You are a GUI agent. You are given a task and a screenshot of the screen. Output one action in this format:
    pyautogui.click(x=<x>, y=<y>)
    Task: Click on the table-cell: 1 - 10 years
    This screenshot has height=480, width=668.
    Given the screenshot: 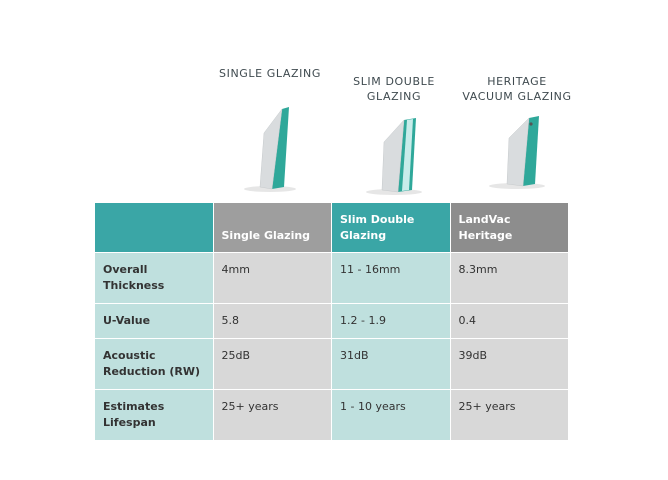 What is the action you would take?
    pyautogui.click(x=391, y=415)
    